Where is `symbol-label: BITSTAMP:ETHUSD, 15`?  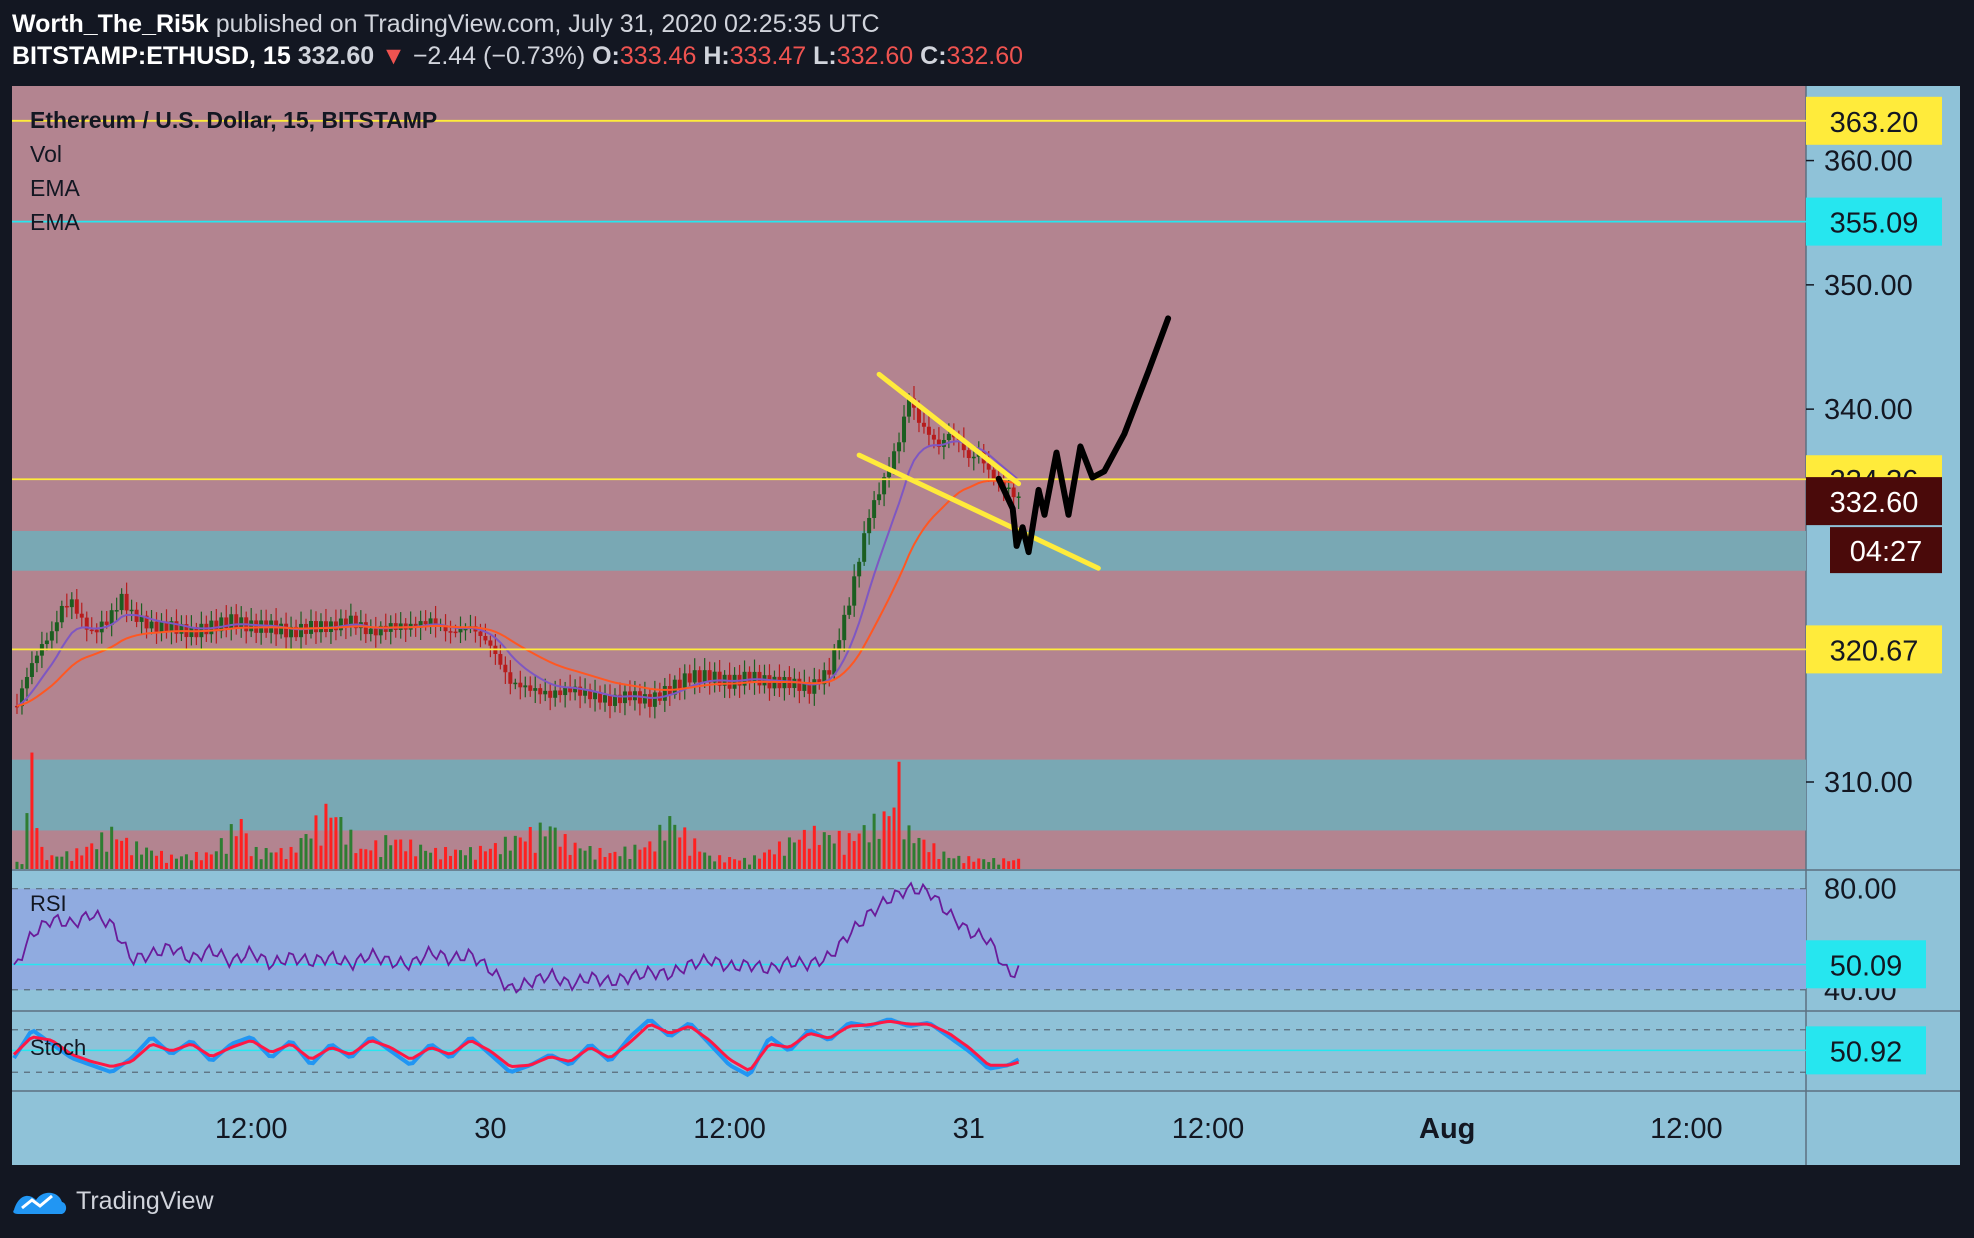
symbol-label: BITSTAMP:ETHUSD, 15 is located at coordinates (151, 56).